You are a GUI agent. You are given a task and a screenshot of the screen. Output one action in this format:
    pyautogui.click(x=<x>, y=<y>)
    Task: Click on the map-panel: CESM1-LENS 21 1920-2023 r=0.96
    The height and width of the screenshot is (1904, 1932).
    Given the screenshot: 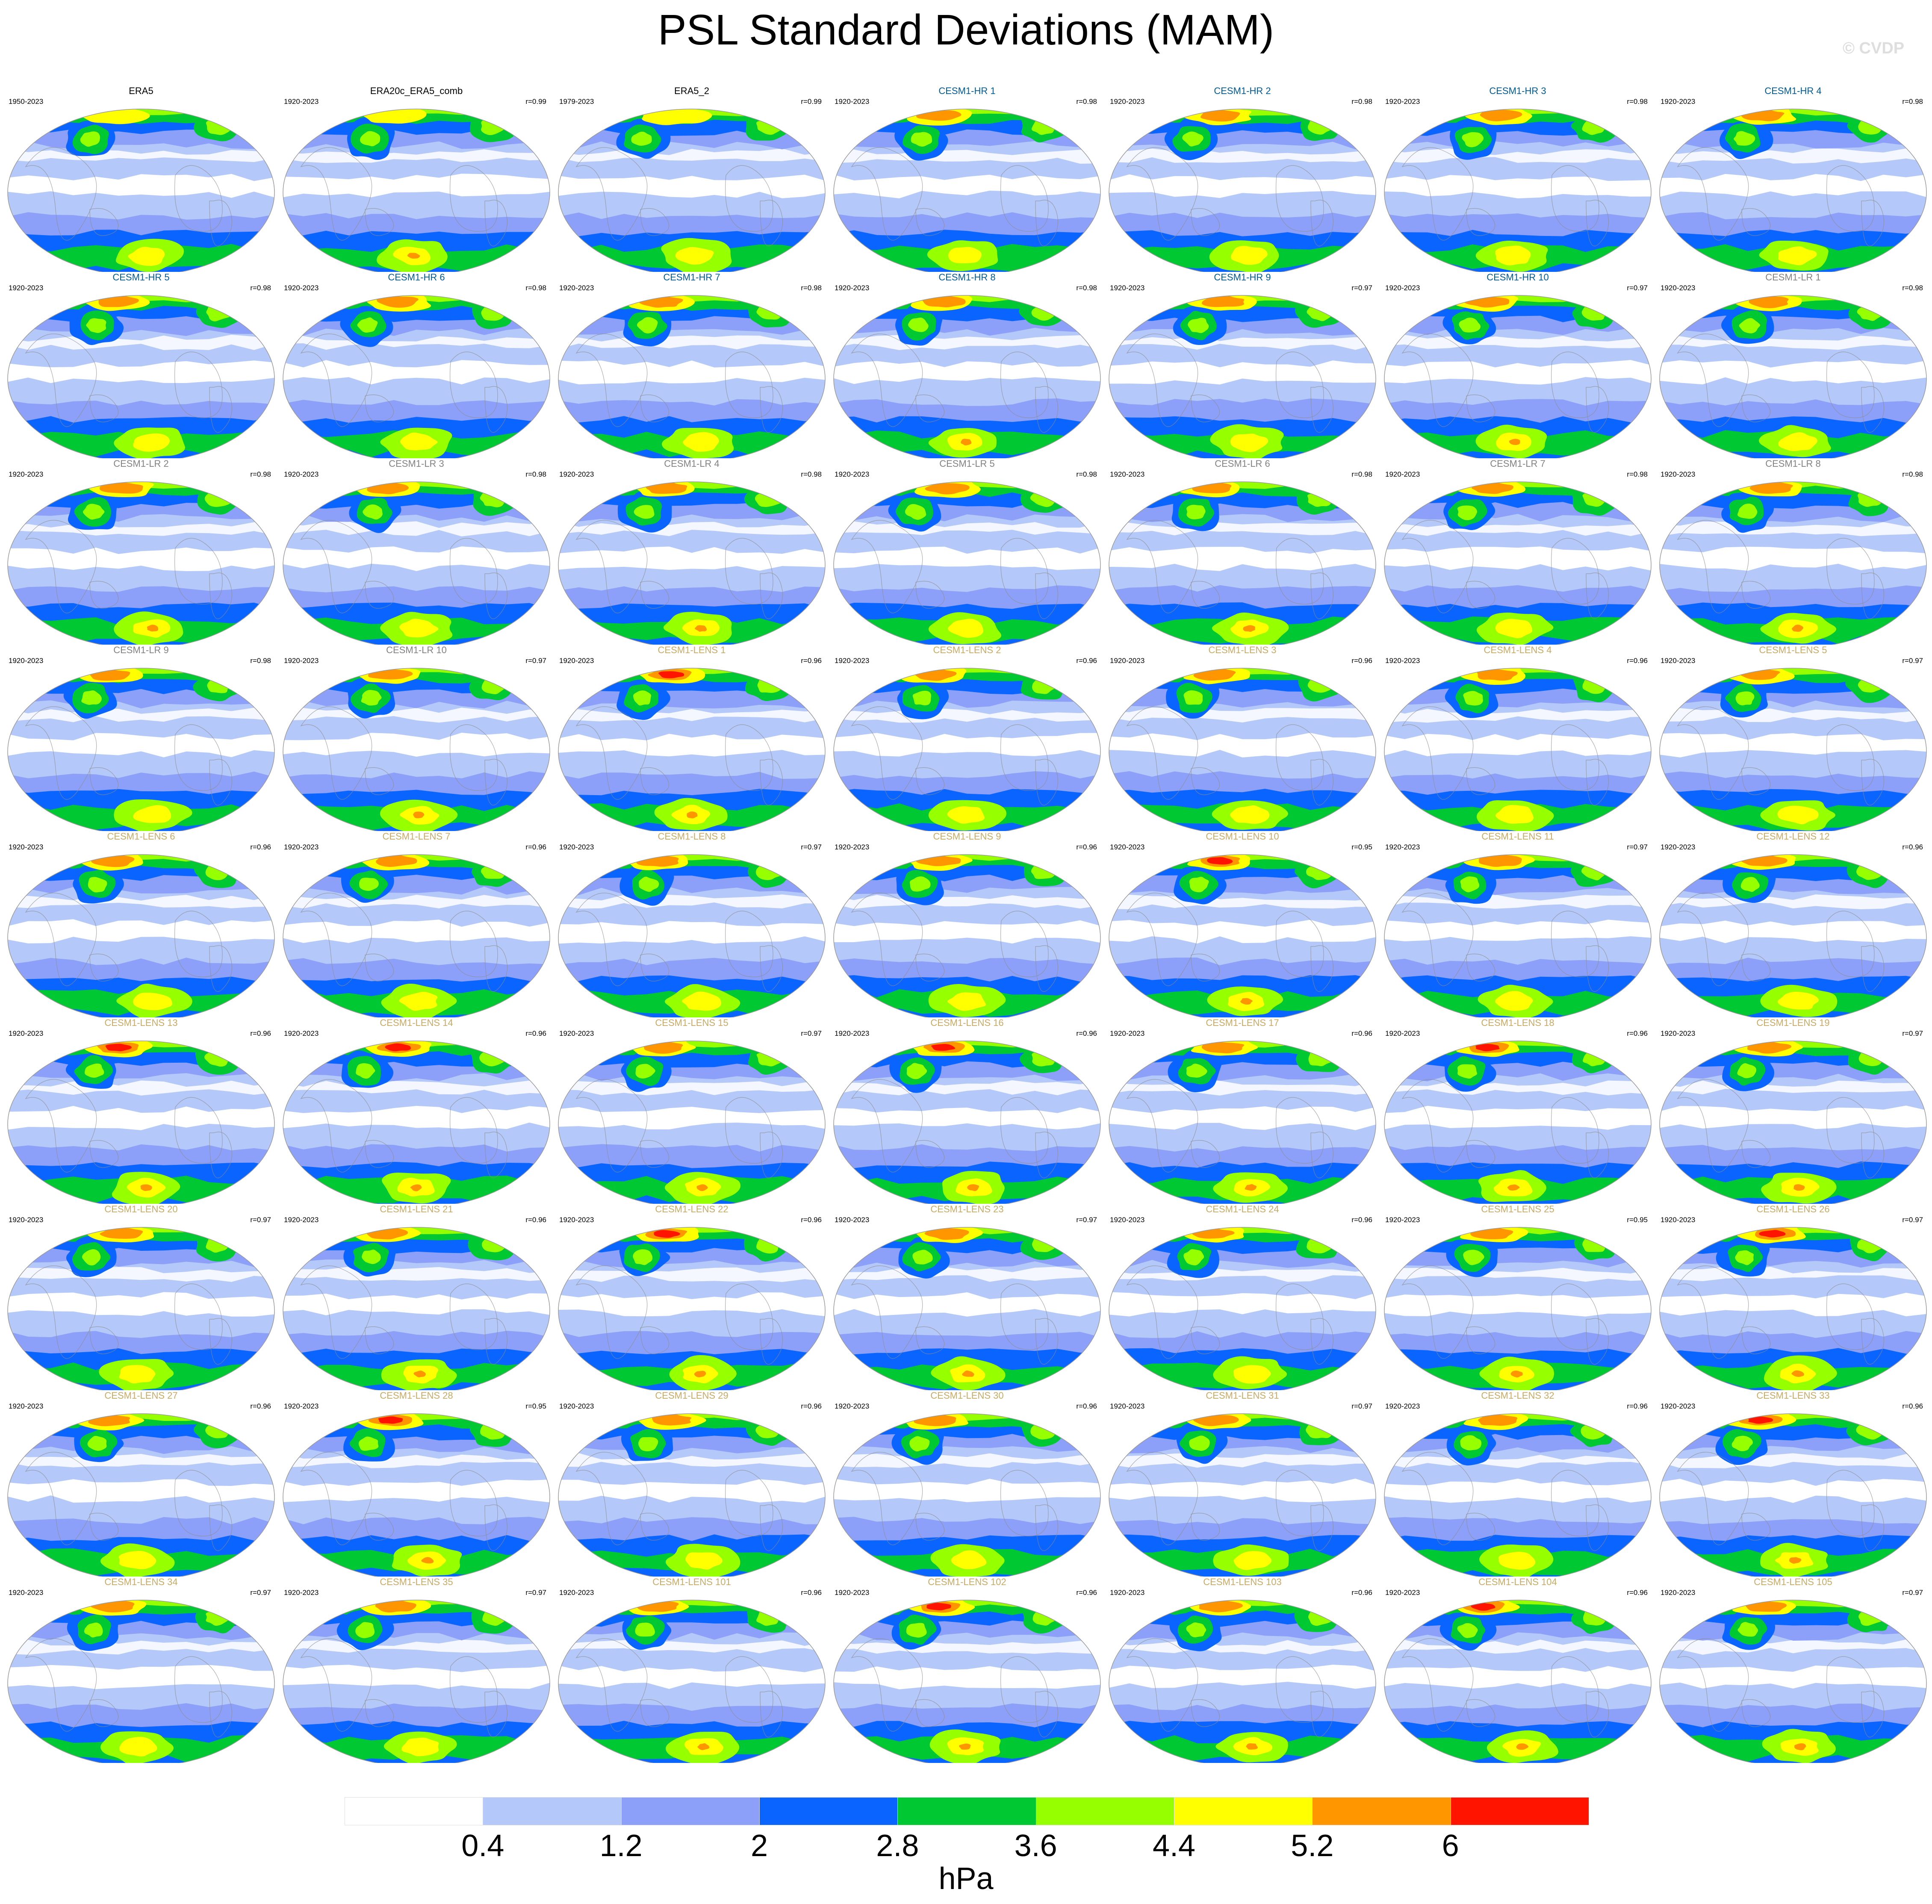 What is the action you would take?
    pyautogui.click(x=417, y=1297)
    